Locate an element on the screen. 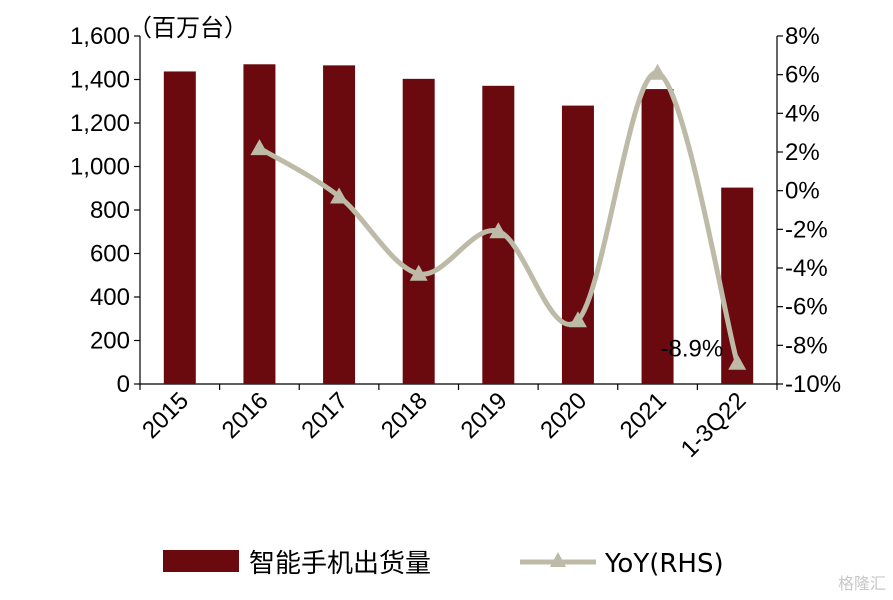 Image resolution: width=893 pixels, height=600 pixels. x-tick-label: 2018 is located at coordinates (404, 415).